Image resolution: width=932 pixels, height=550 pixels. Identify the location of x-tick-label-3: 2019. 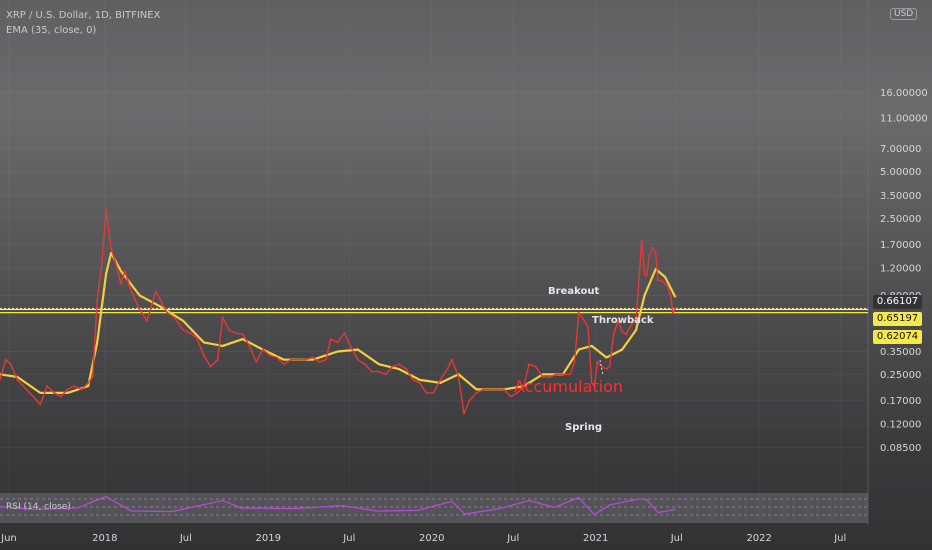
(268, 538).